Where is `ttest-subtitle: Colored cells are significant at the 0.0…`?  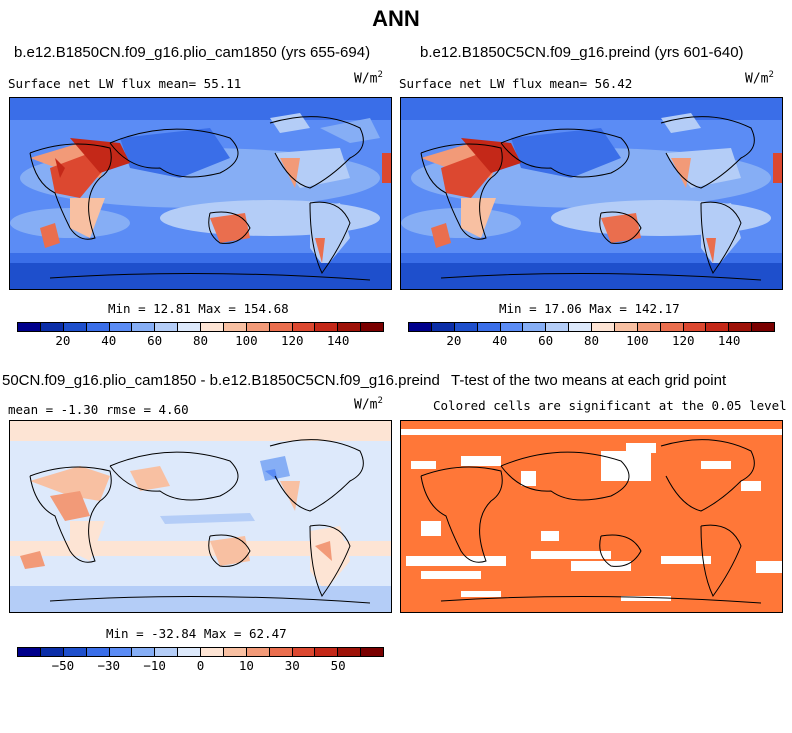 ttest-subtitle: Colored cells are significant at the 0.0… is located at coordinates (610, 405).